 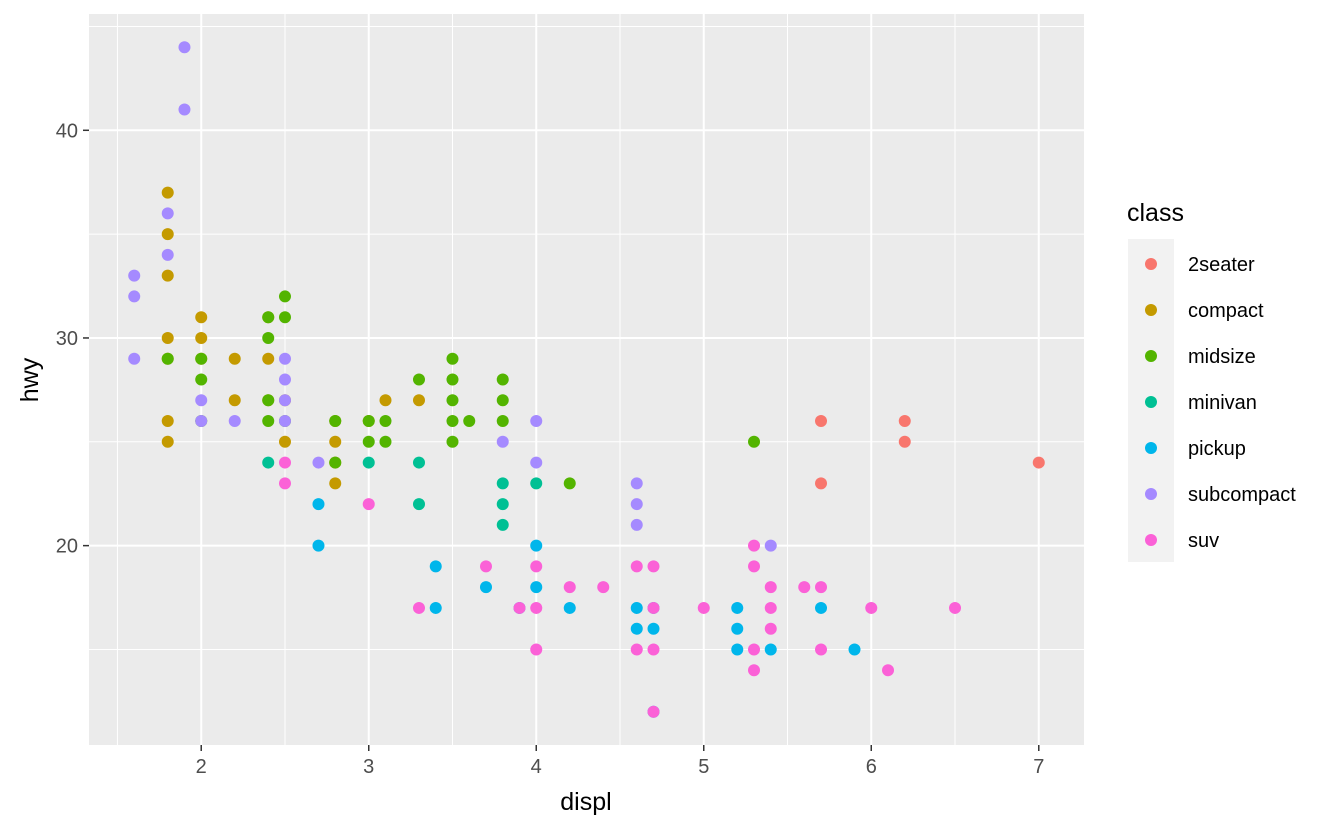 What do you see at coordinates (1226, 311) in the screenshot?
I see `legend-label-compact: compact` at bounding box center [1226, 311].